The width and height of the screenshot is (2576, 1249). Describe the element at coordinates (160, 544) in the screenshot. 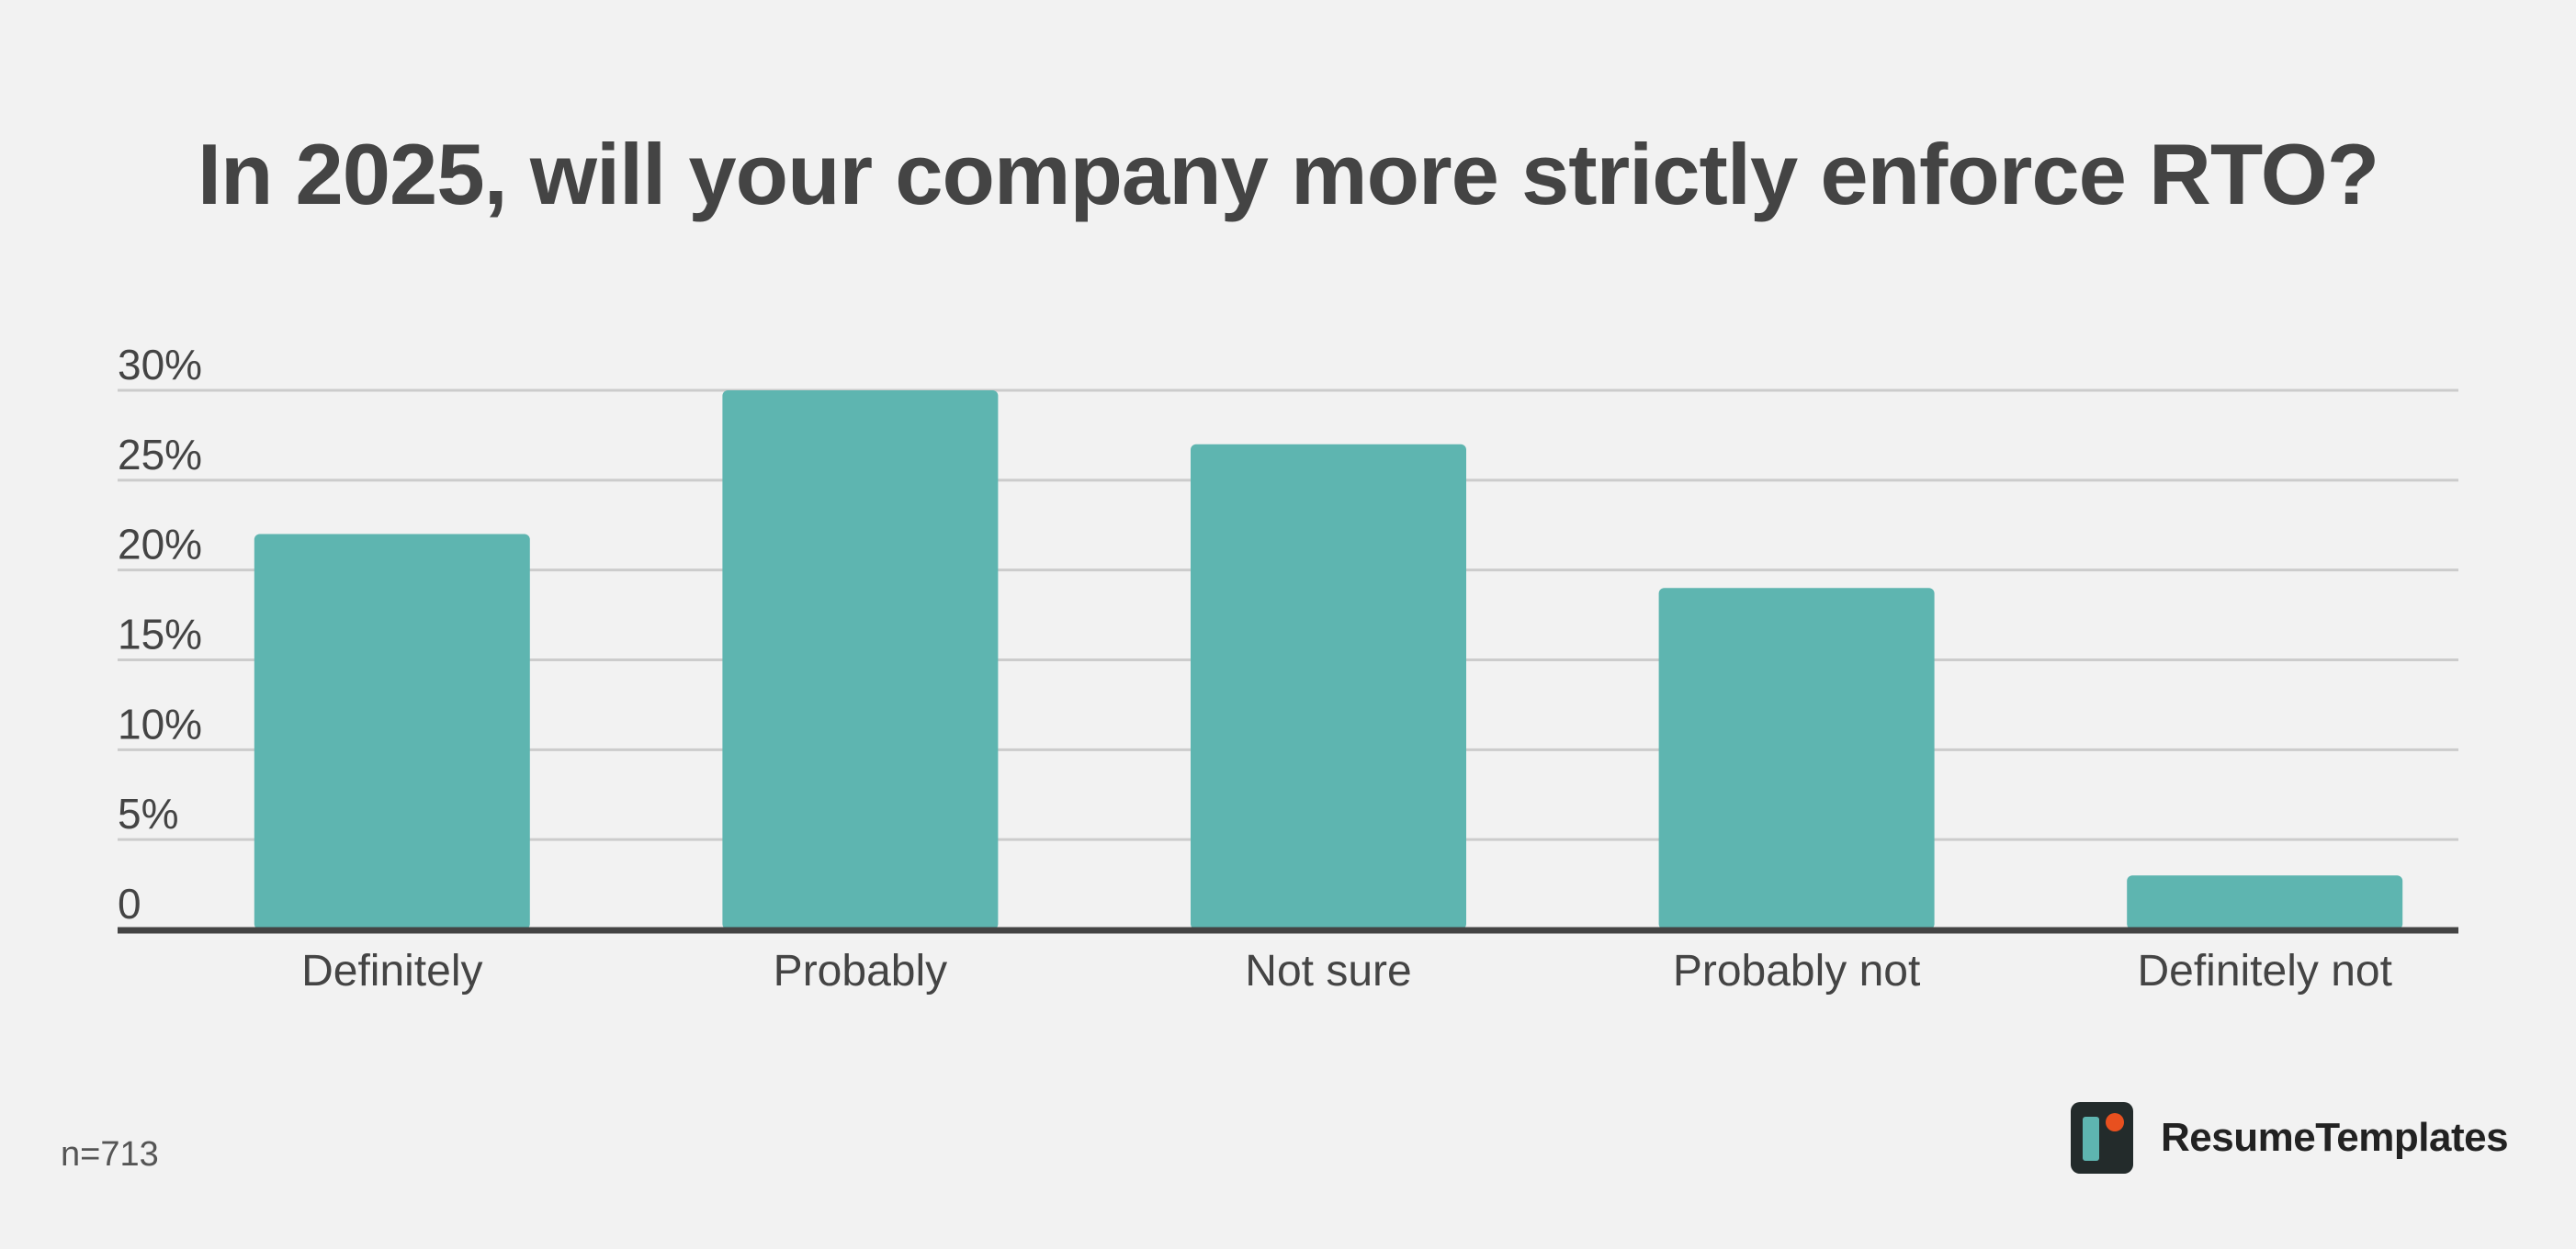

I see `y-tick-label: 20%` at that location.